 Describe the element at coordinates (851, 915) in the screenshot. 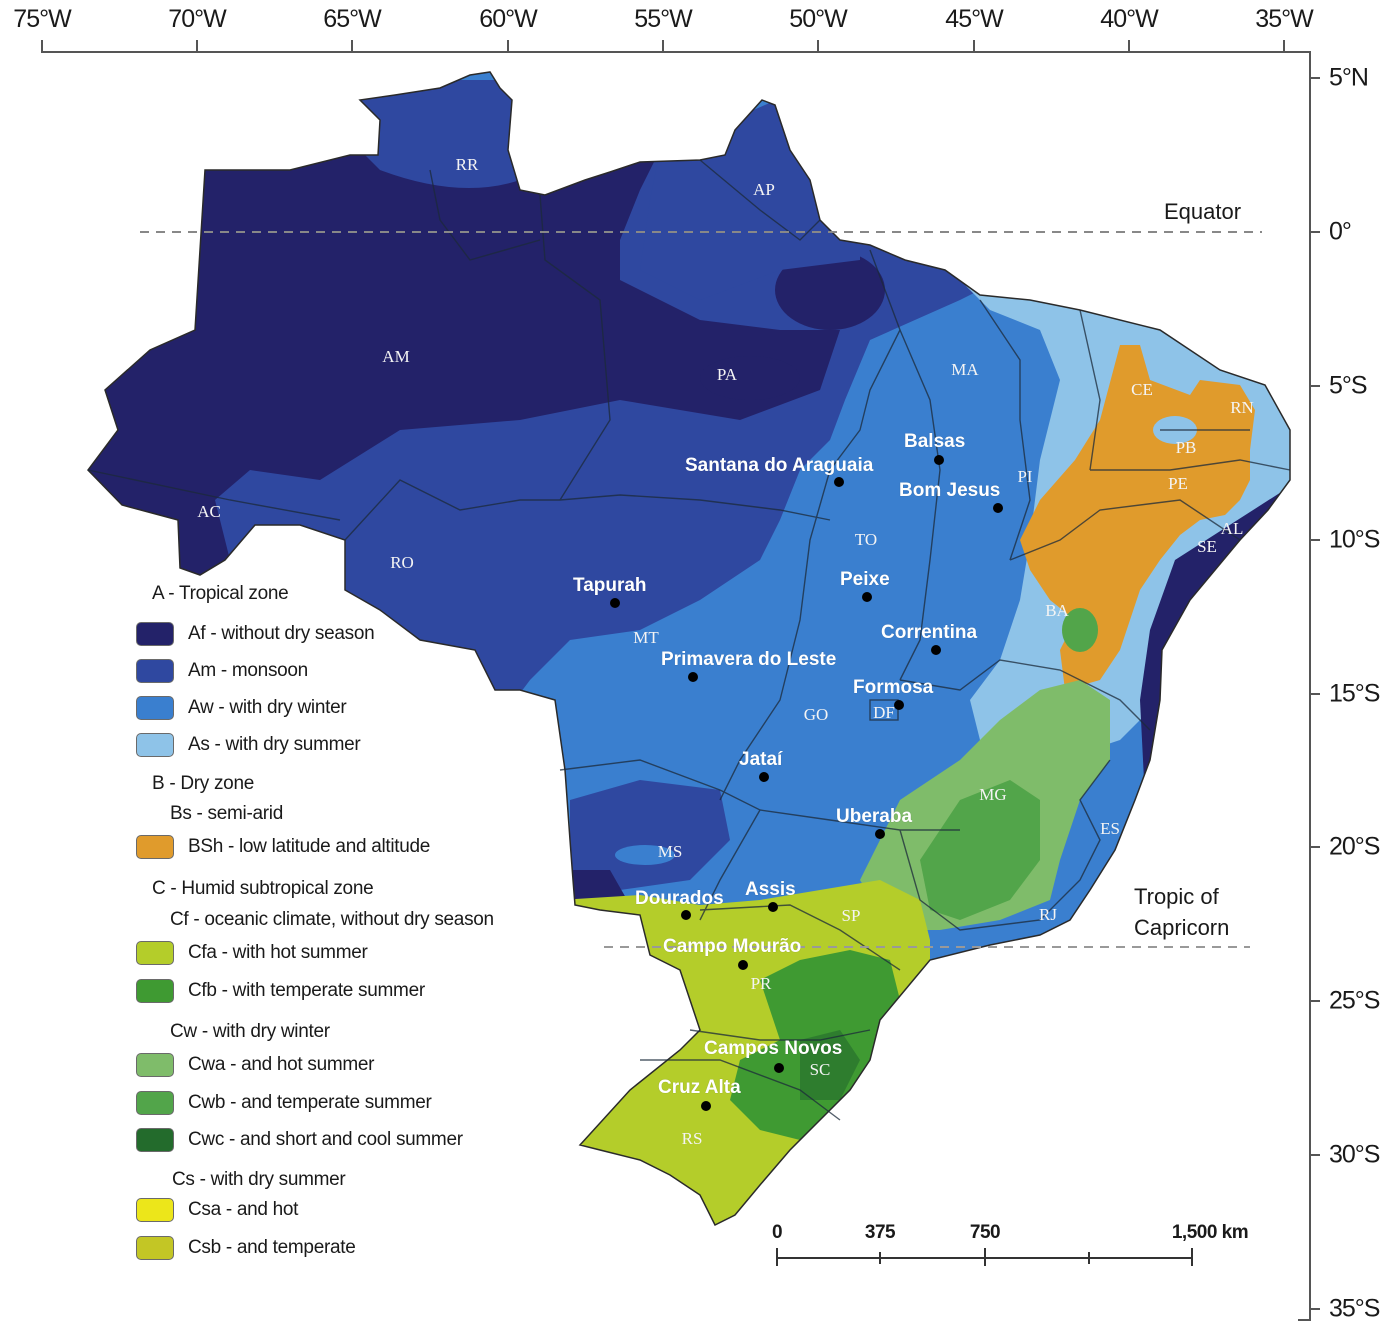

I see `state-label: SP` at that location.